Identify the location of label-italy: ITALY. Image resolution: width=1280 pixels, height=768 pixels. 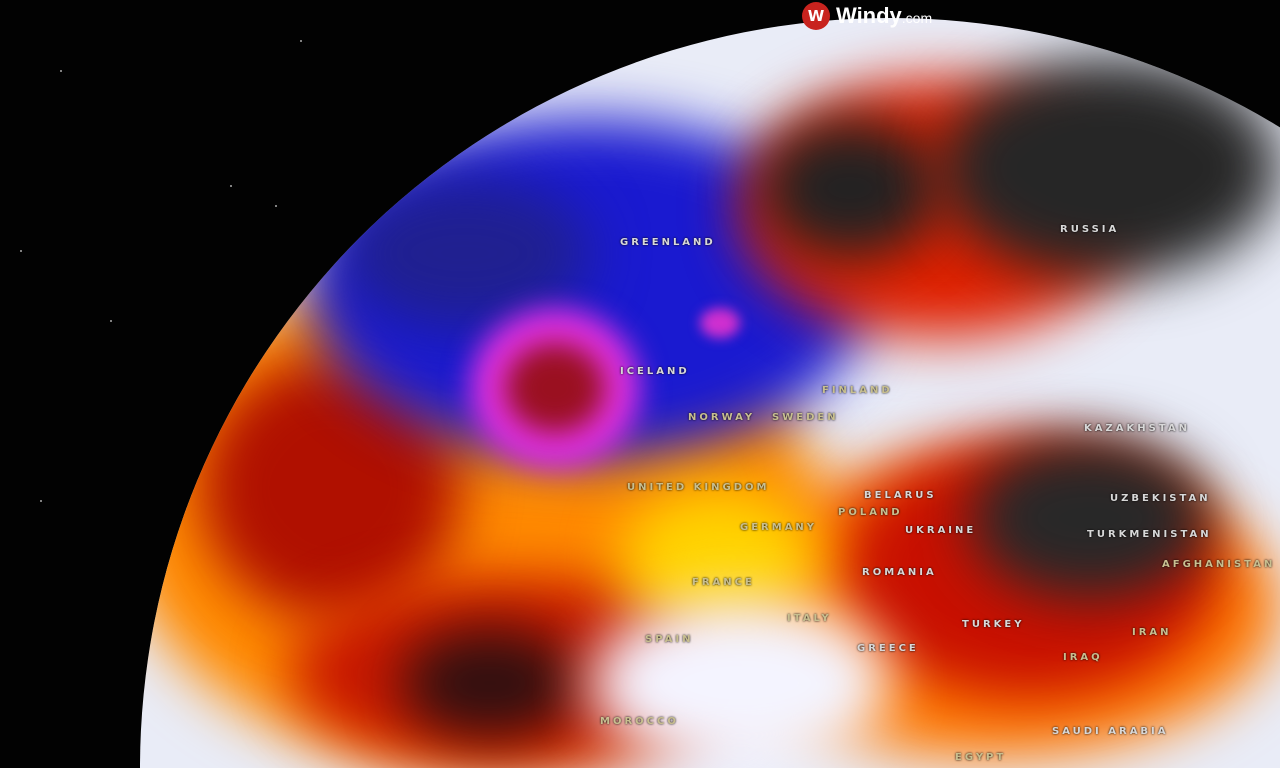
(809, 618).